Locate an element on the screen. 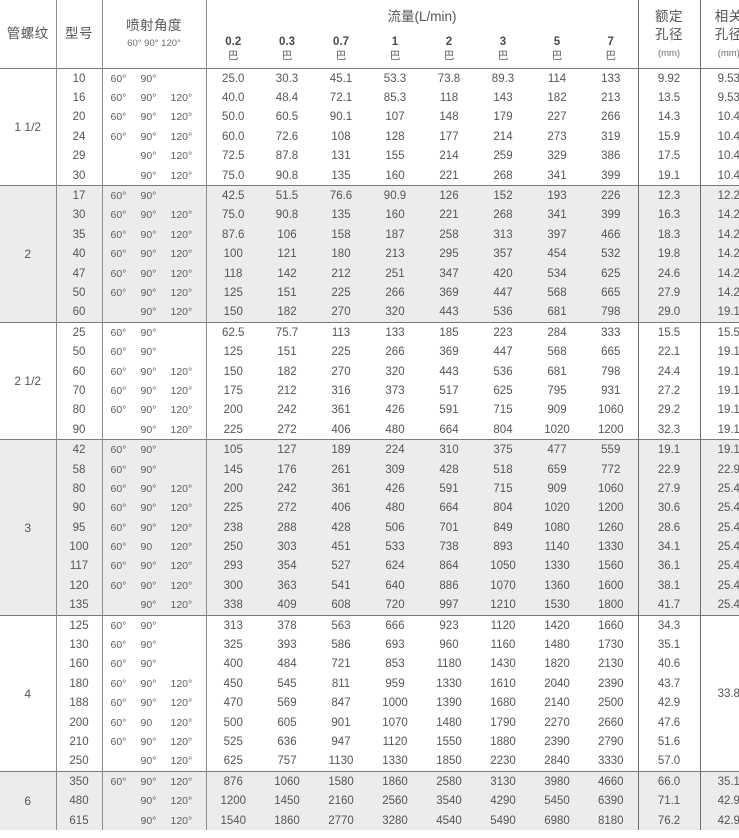  flow-rate-cell: 715 is located at coordinates (503, 410).